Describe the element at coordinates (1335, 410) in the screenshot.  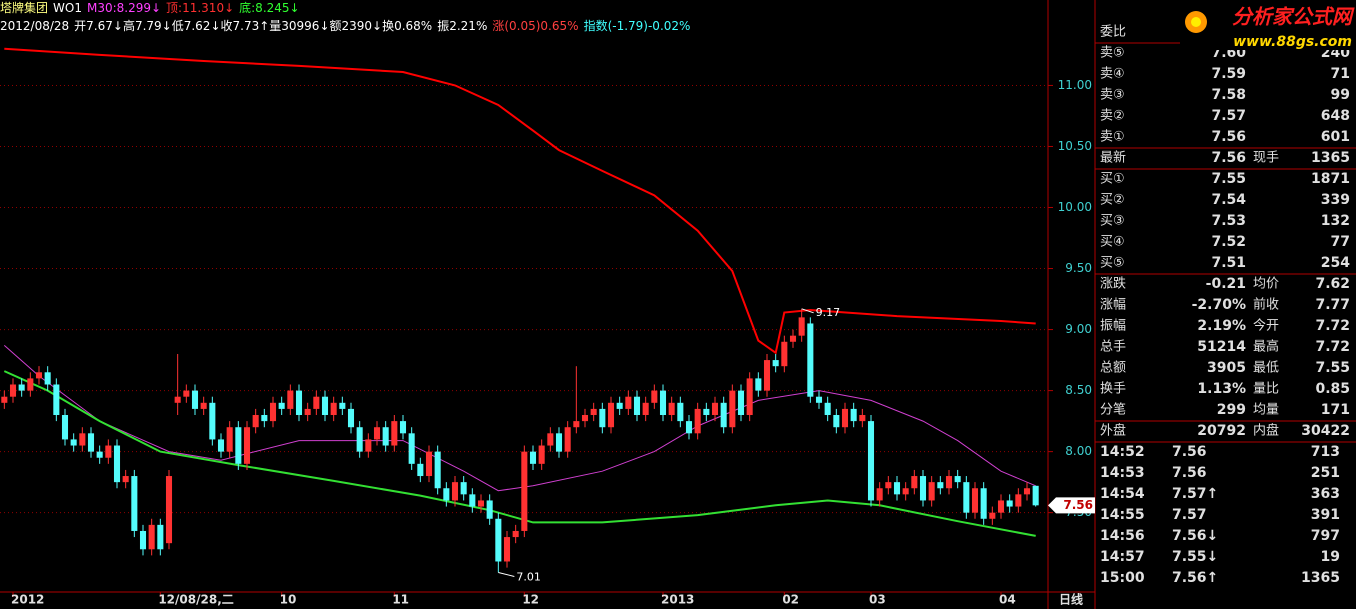
I see `stat-value: 171` at that location.